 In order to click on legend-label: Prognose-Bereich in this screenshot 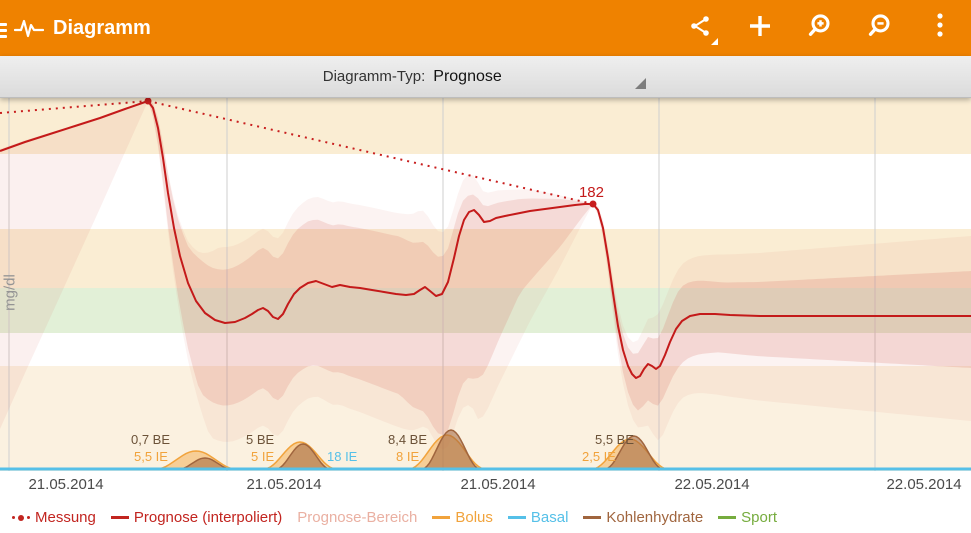, I will do `click(357, 517)`.